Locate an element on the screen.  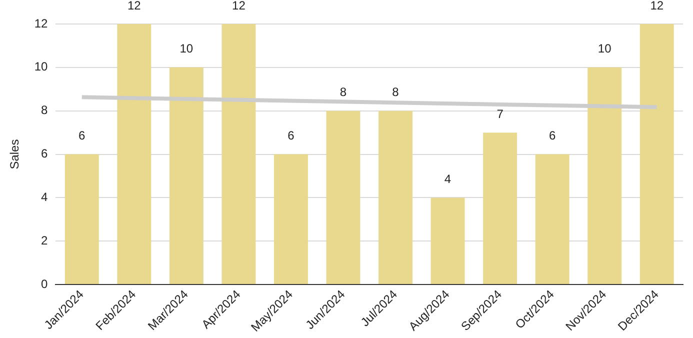
y-tick-label: 6 is located at coordinates (44, 153).